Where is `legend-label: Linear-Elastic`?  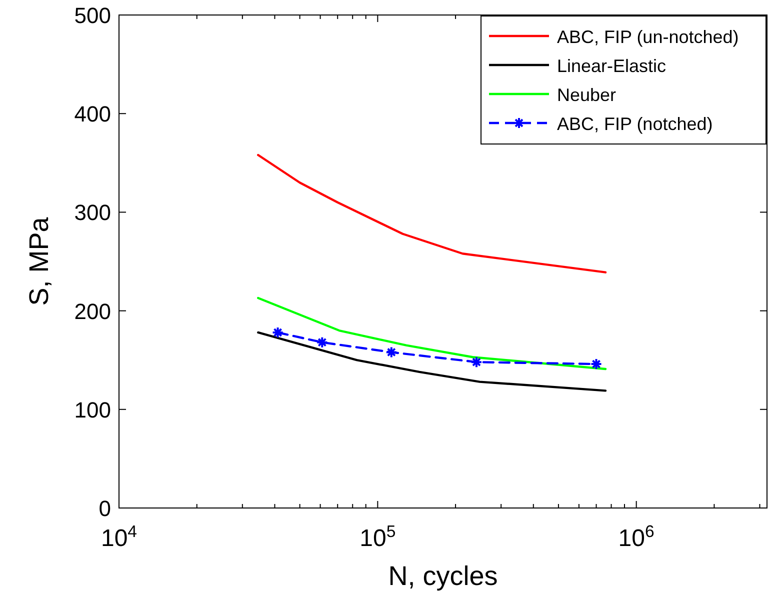 legend-label: Linear-Elastic is located at coordinates (611, 66).